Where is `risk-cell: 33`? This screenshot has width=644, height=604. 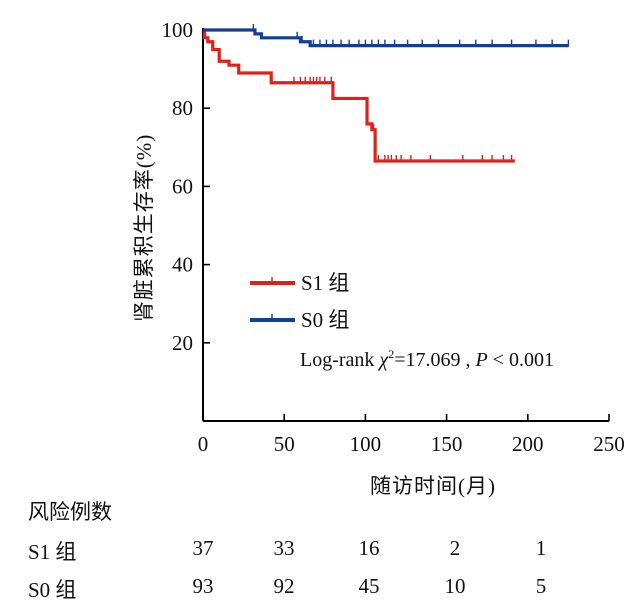 risk-cell: 33 is located at coordinates (284, 548).